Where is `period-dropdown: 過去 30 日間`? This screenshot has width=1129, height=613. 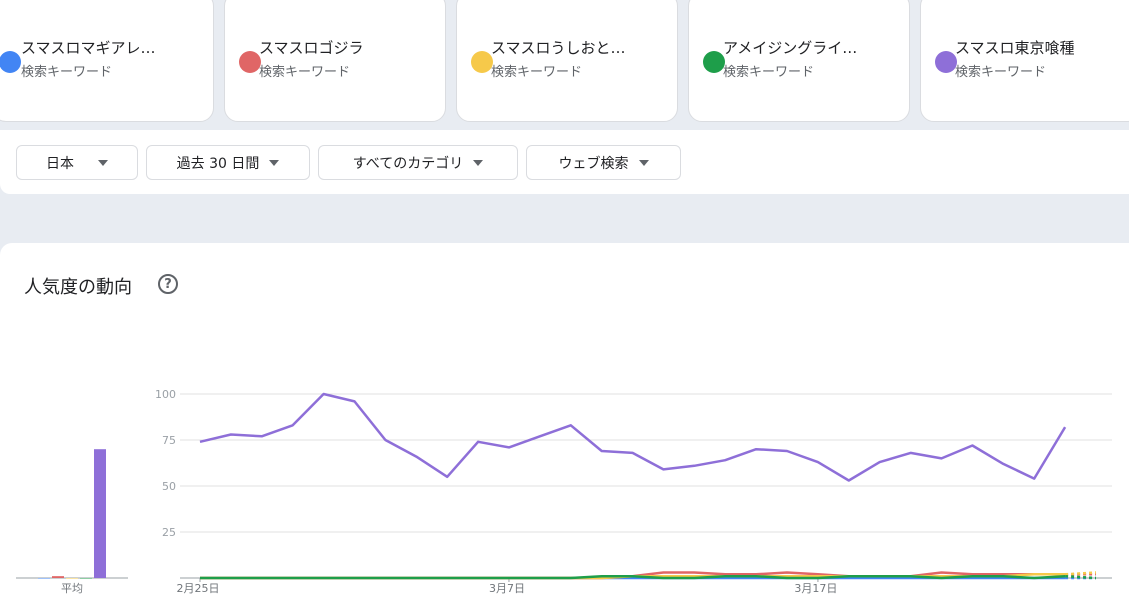 period-dropdown: 過去 30 日間 is located at coordinates (228, 162).